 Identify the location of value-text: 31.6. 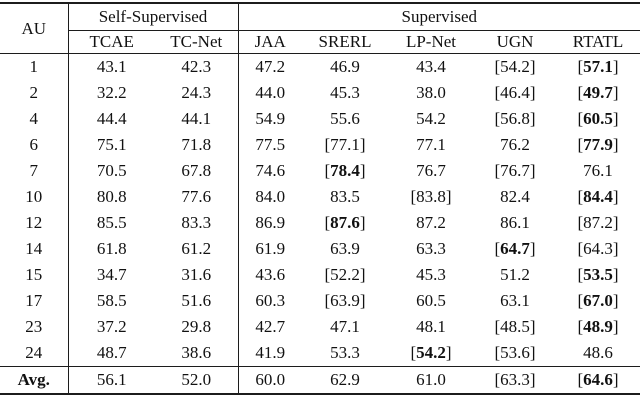
(196, 274).